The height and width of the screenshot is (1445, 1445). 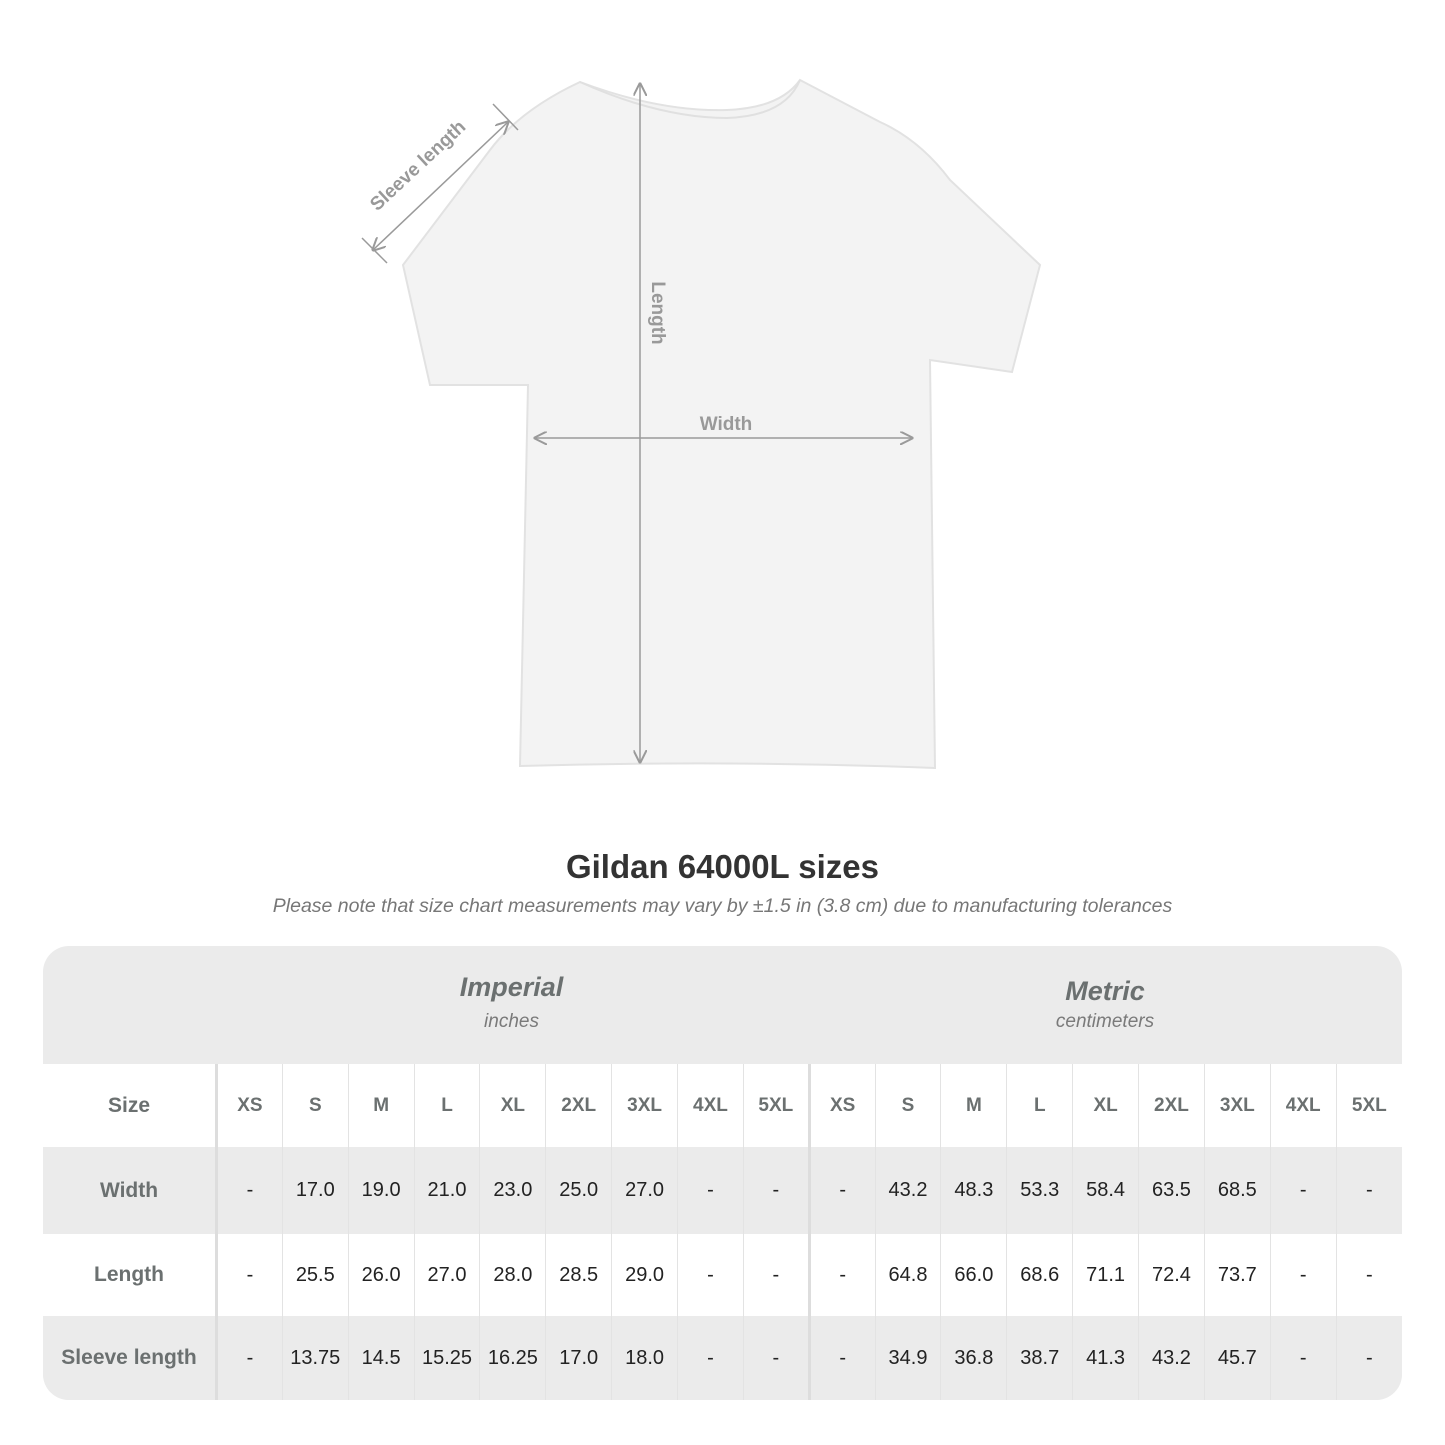 What do you see at coordinates (907, 1358) in the screenshot?
I see `metric-value-cell: 34.9` at bounding box center [907, 1358].